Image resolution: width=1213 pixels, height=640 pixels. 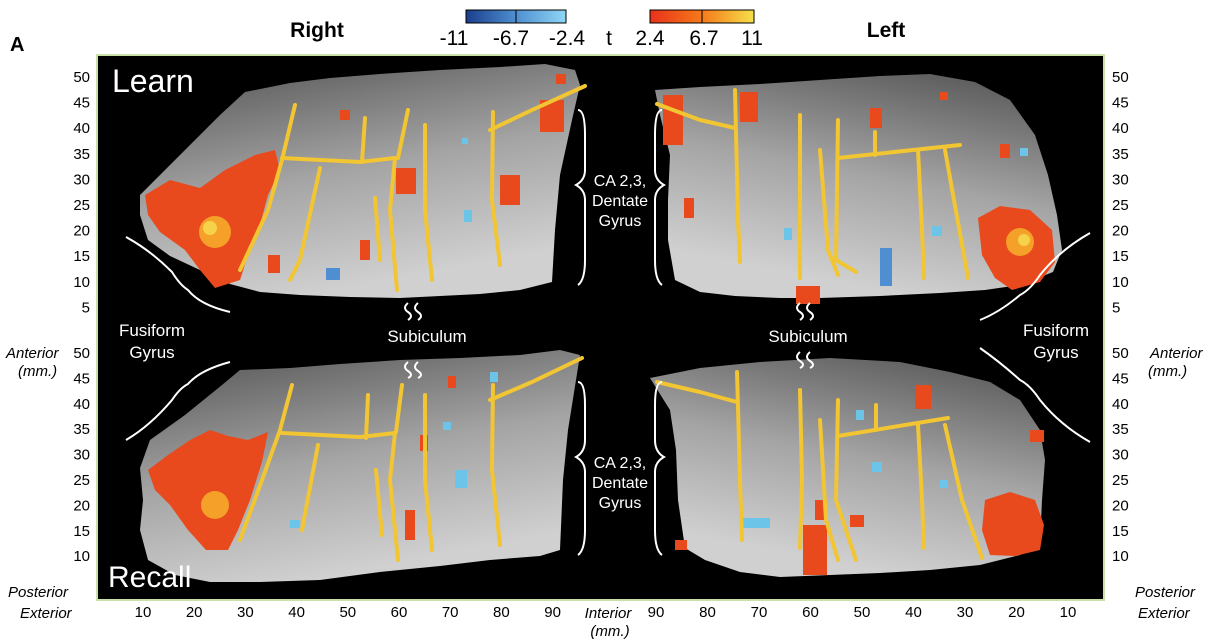 What do you see at coordinates (149, 577) in the screenshot?
I see `recall-label: Recall` at bounding box center [149, 577].